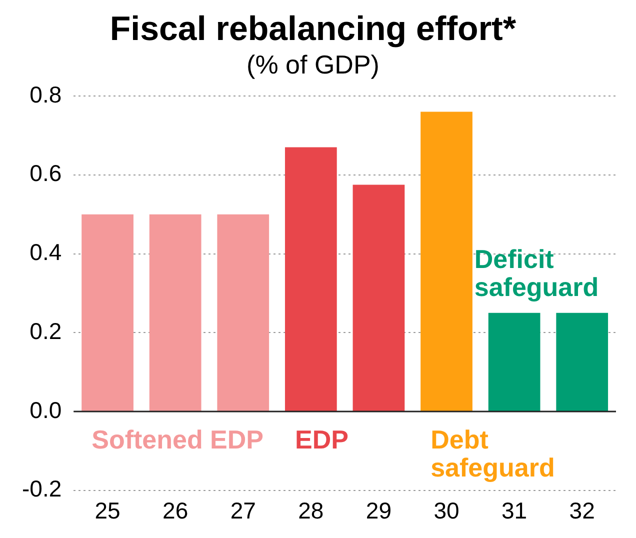  Describe the element at coordinates (492, 453) in the screenshot. I see `annotation: Debt safeguard` at that location.